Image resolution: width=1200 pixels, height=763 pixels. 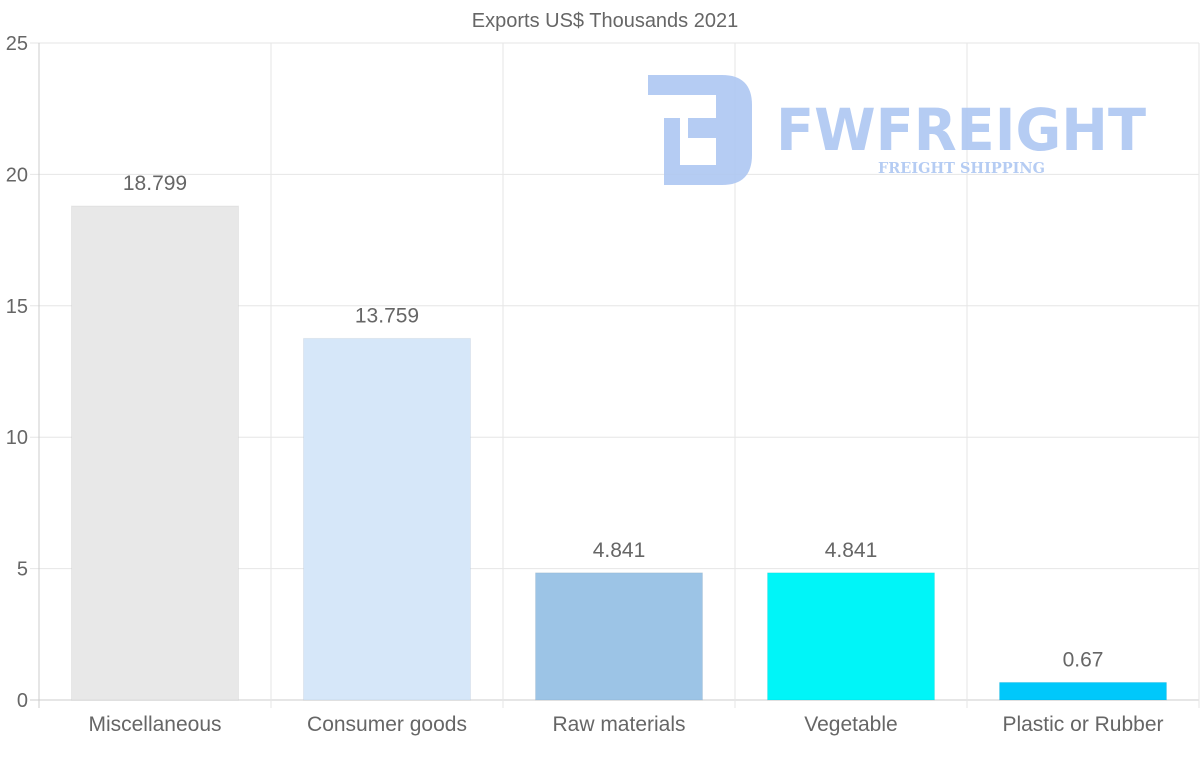 I want to click on watermark-brand: FWFREIGHT, so click(x=961, y=130).